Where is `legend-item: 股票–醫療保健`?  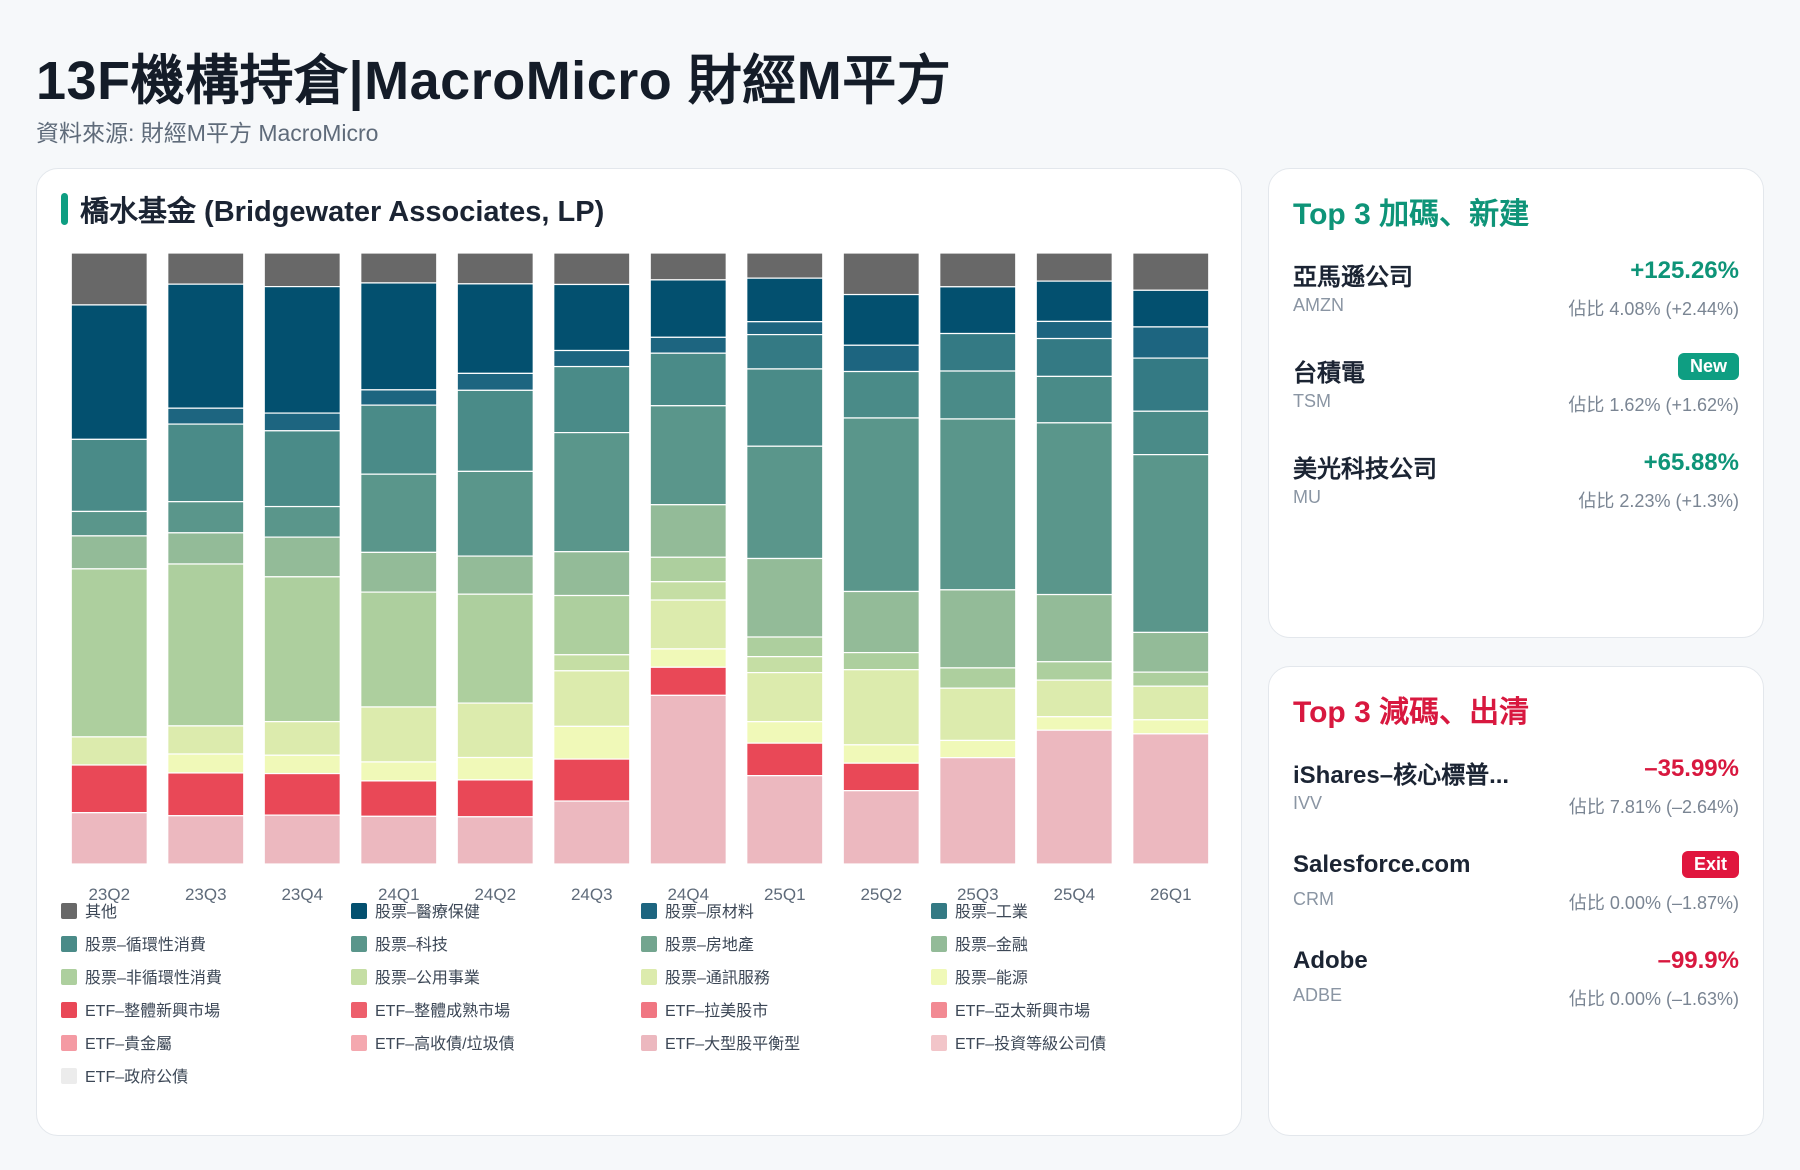
legend-item: 股票–醫療保健 is located at coordinates (415, 912).